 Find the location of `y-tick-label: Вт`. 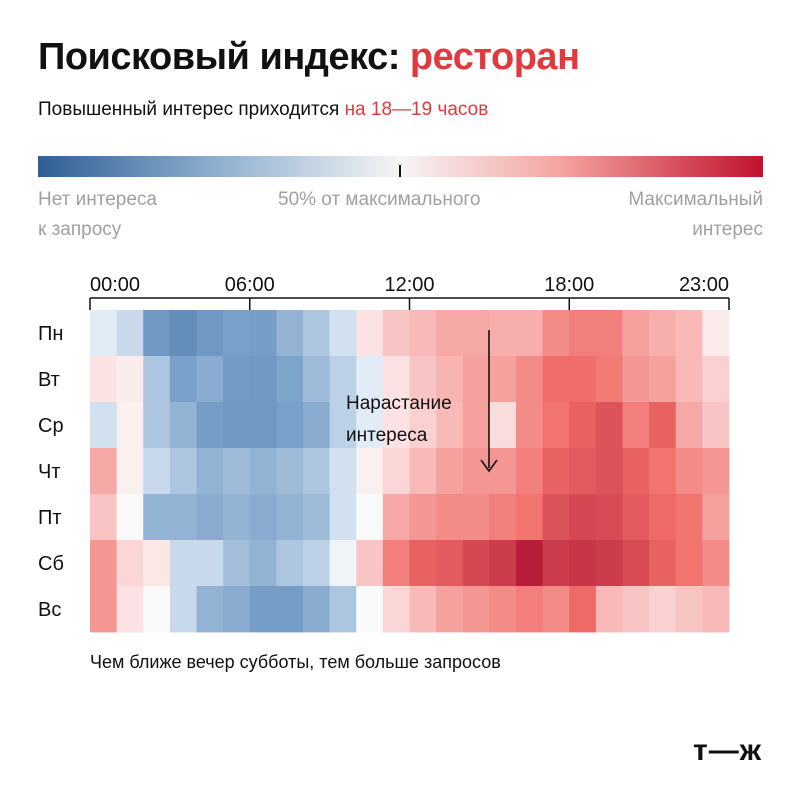

y-tick-label: Вт is located at coordinates (49, 380).